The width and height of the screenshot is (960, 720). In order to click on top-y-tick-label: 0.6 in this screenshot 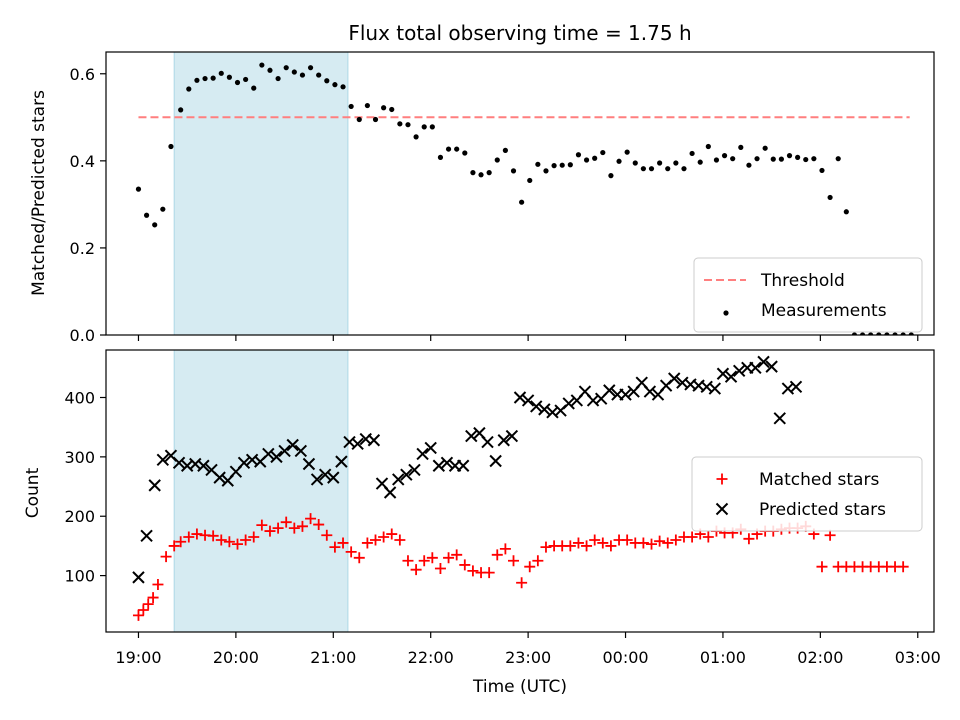, I will do `click(82, 74)`.